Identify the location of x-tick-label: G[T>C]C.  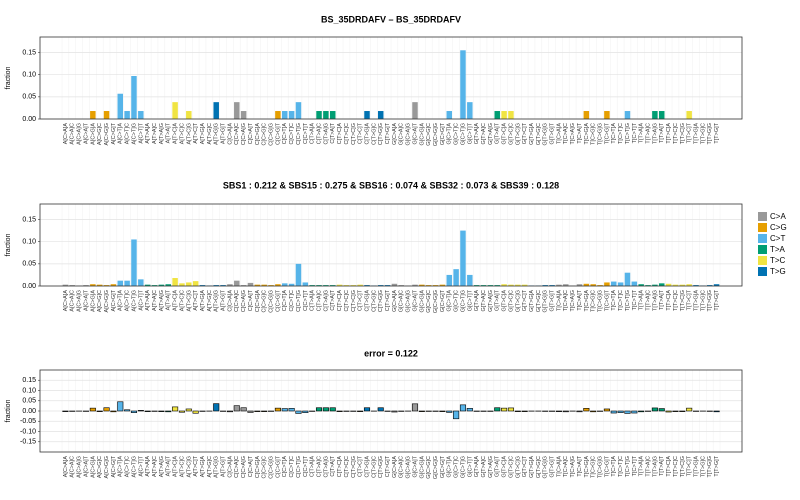
(511, 301).